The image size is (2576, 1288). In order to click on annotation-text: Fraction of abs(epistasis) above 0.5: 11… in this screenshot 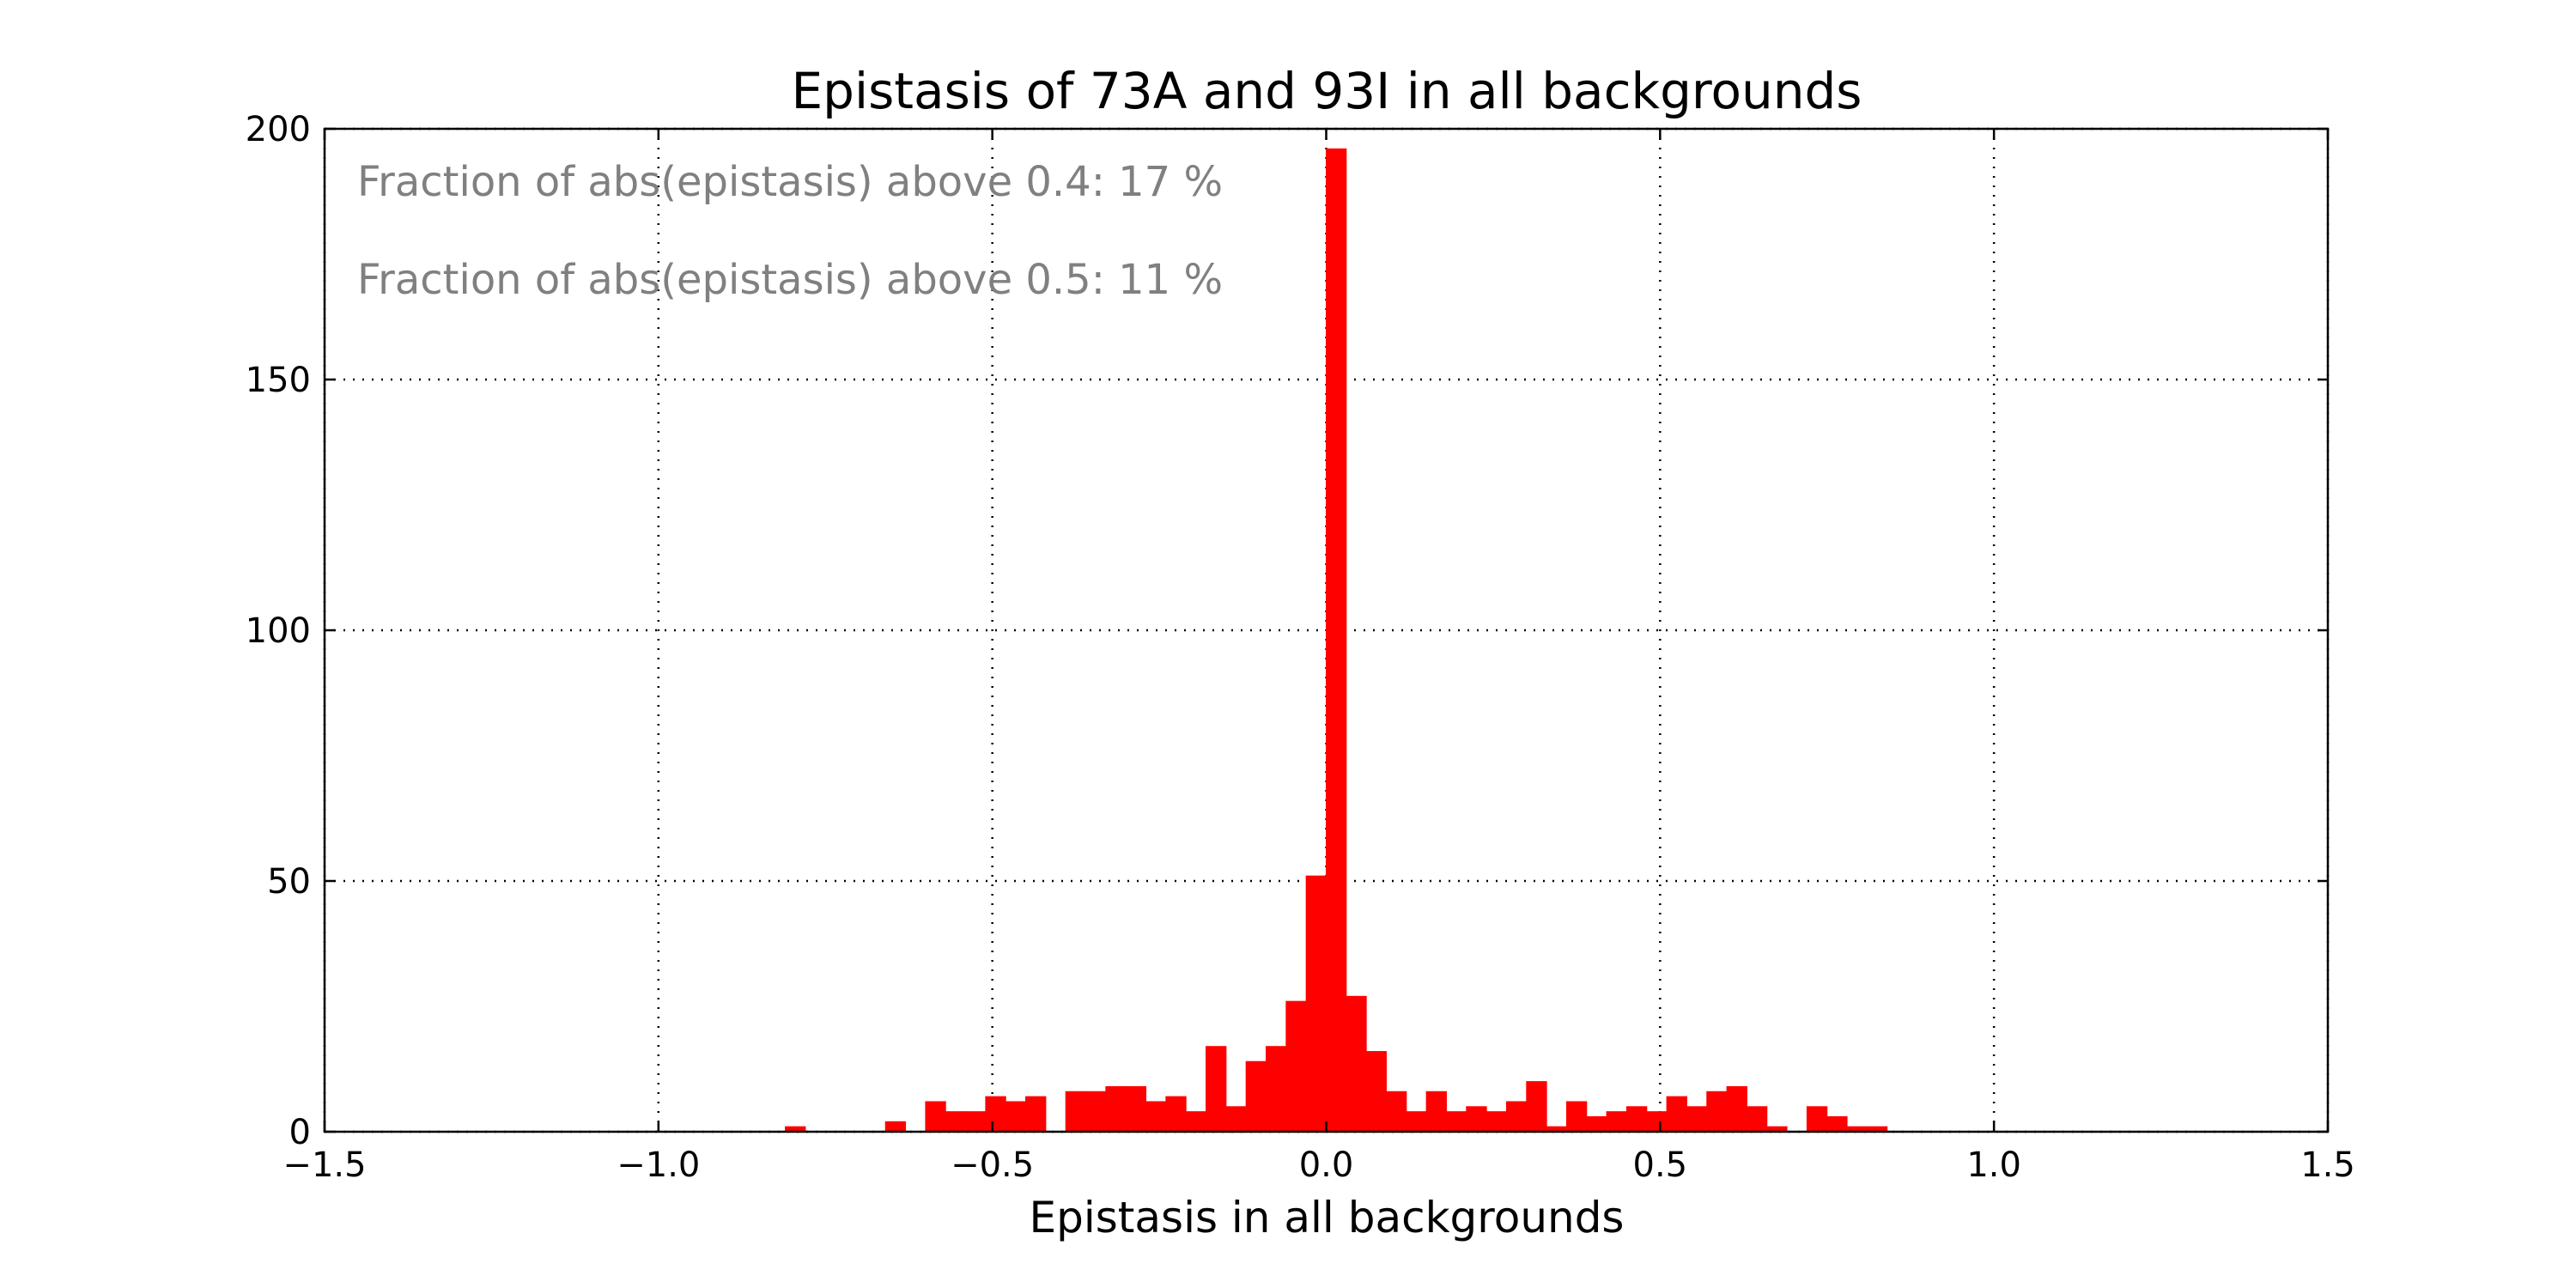, I will do `click(790, 280)`.